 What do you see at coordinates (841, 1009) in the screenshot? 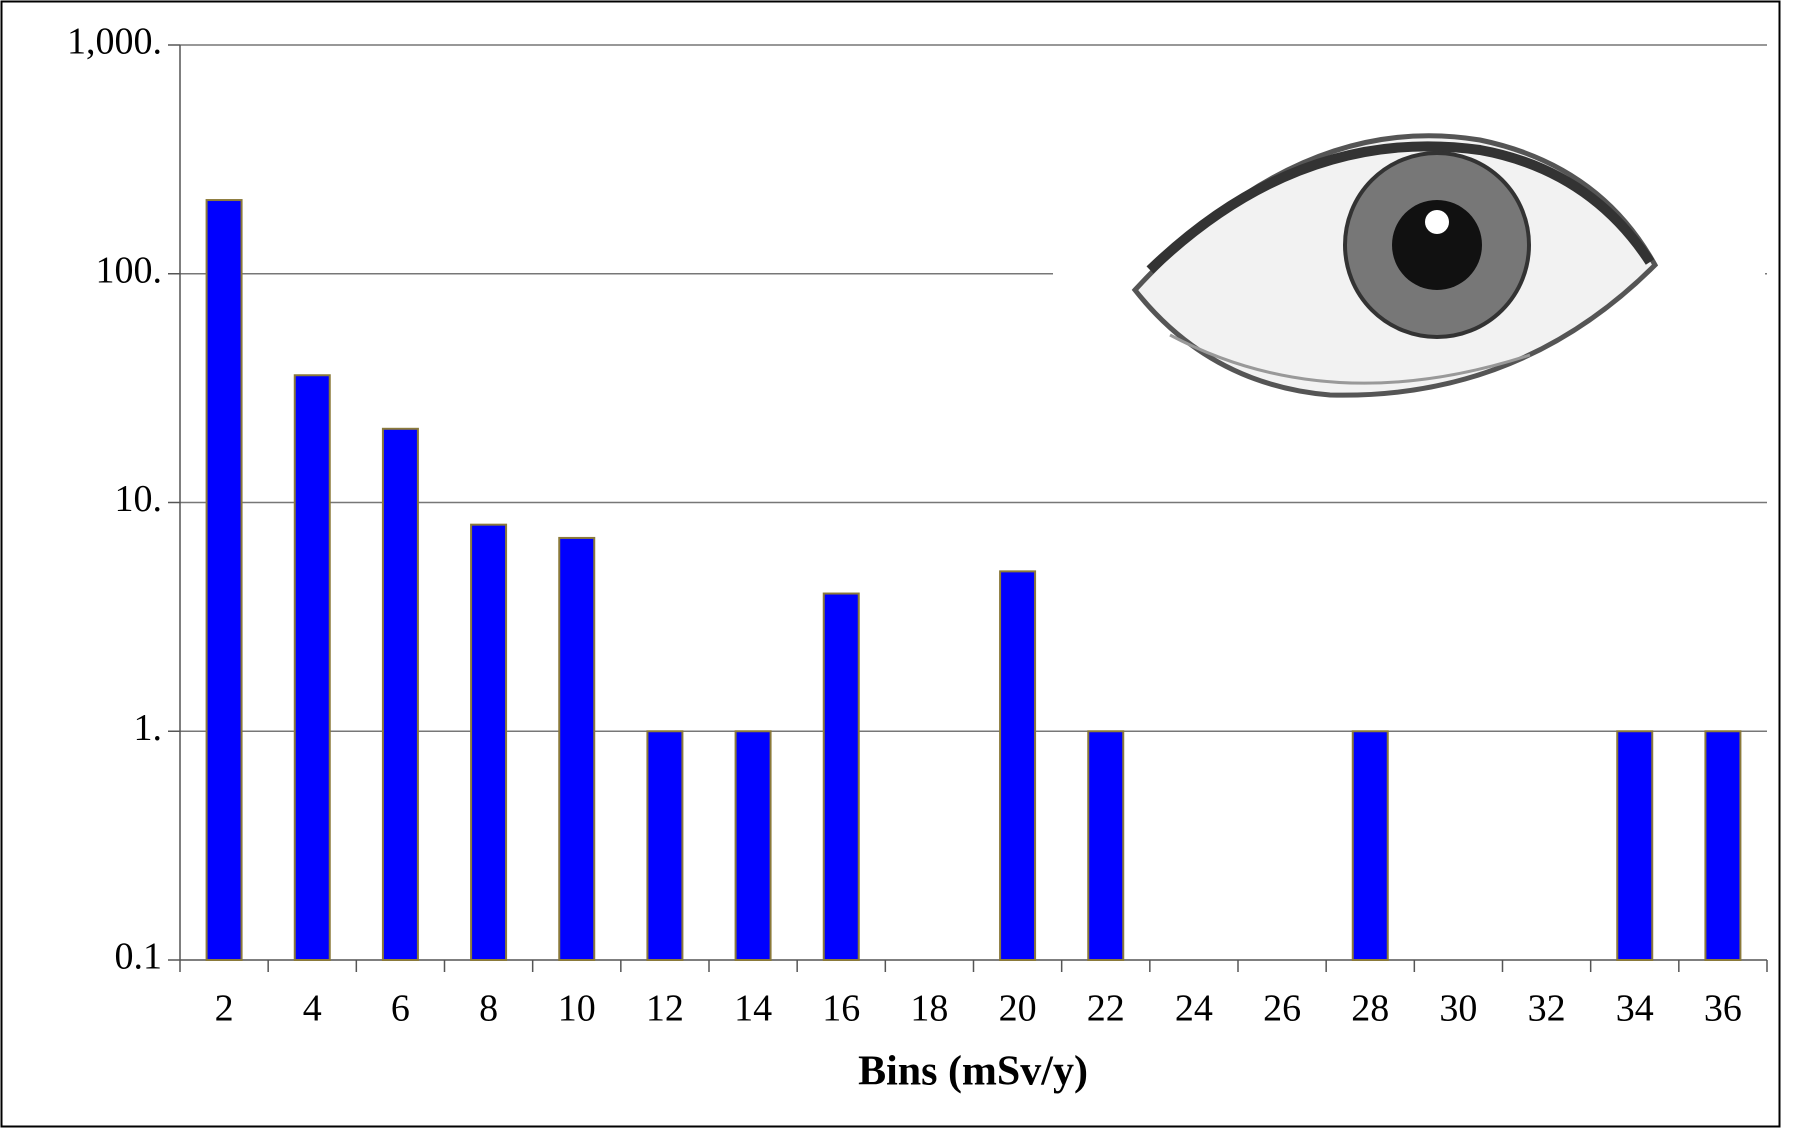
I see `x-tick-label: 16` at bounding box center [841, 1009].